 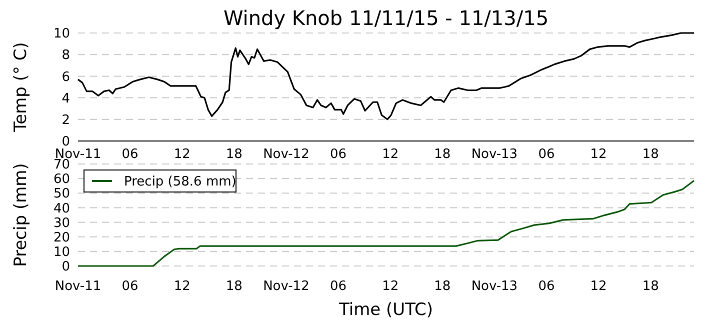 I want to click on y-axis-title: Precip (mm), so click(x=21, y=215).